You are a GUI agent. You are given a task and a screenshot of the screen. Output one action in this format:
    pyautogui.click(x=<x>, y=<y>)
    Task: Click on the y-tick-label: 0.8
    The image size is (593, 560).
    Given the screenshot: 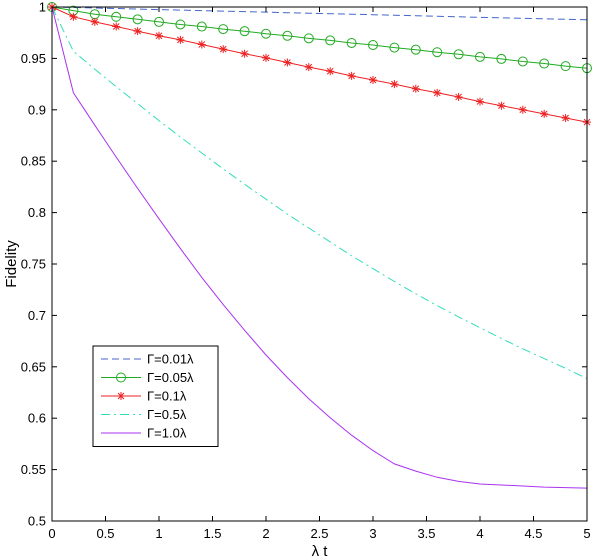 What is the action you would take?
    pyautogui.click(x=37, y=212)
    